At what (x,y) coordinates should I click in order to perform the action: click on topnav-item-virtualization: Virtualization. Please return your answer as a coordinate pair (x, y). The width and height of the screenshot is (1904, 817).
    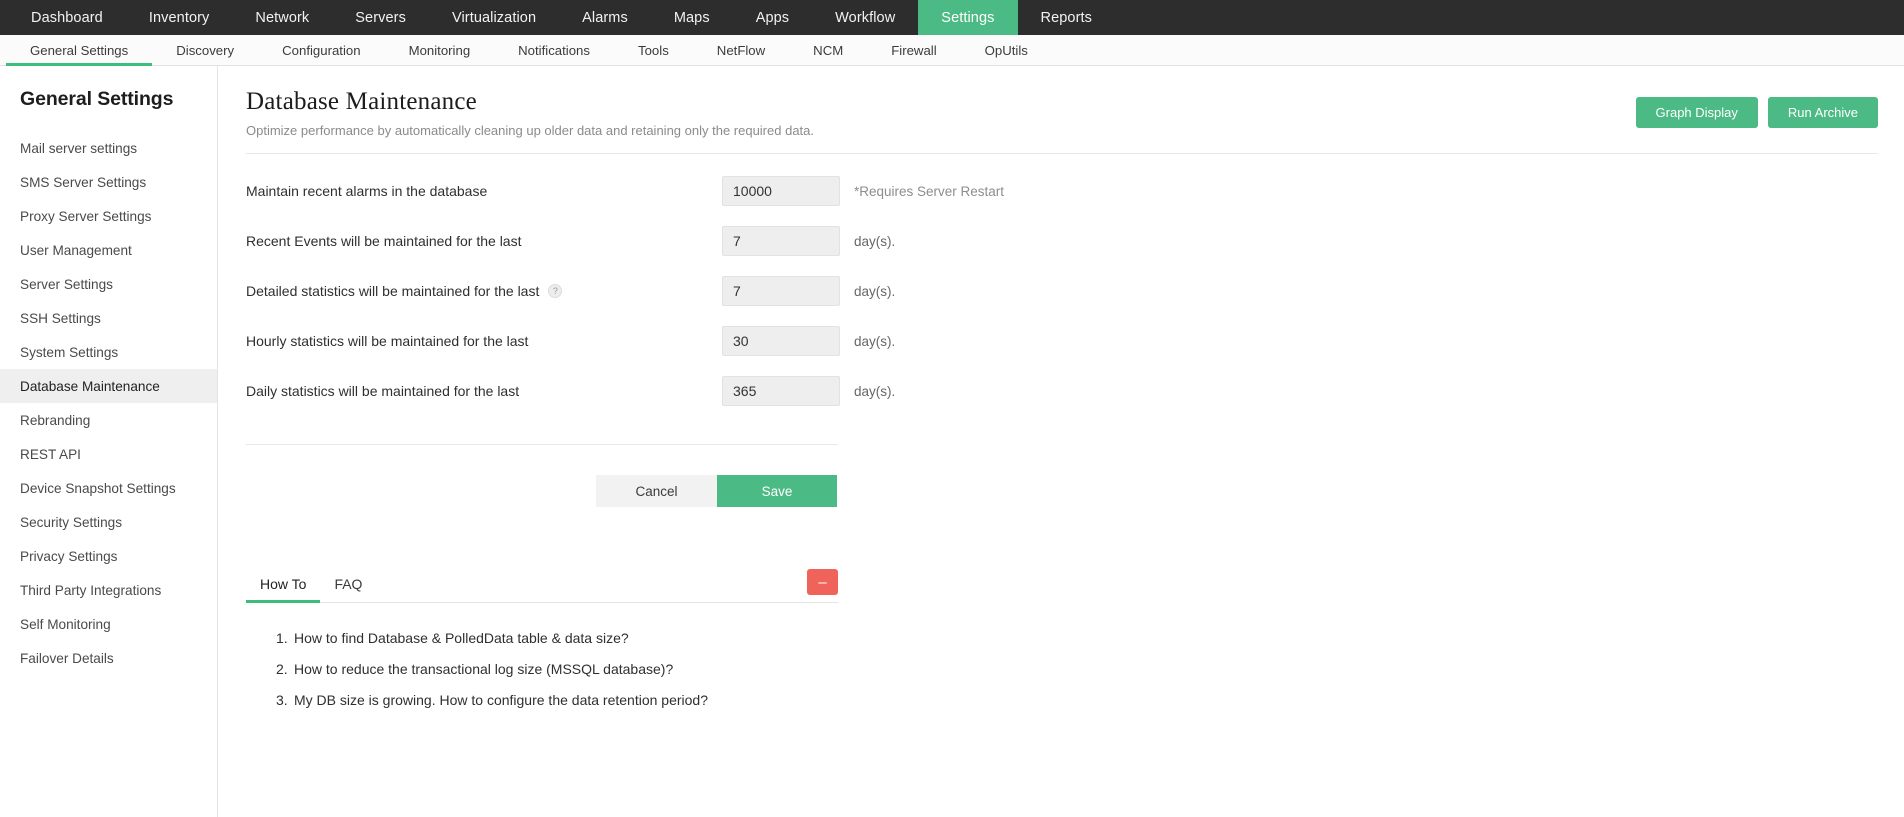
    Looking at the image, I should click on (494, 17).